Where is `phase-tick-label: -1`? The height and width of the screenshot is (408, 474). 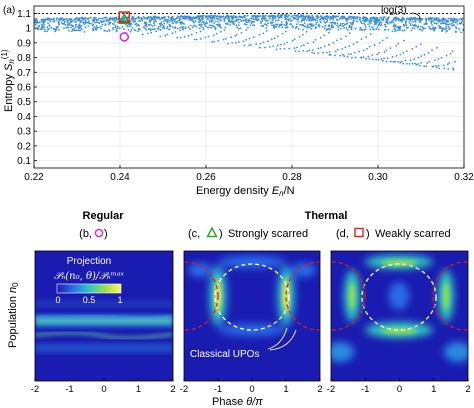
phase-tick-label: -1 is located at coordinates (218, 389).